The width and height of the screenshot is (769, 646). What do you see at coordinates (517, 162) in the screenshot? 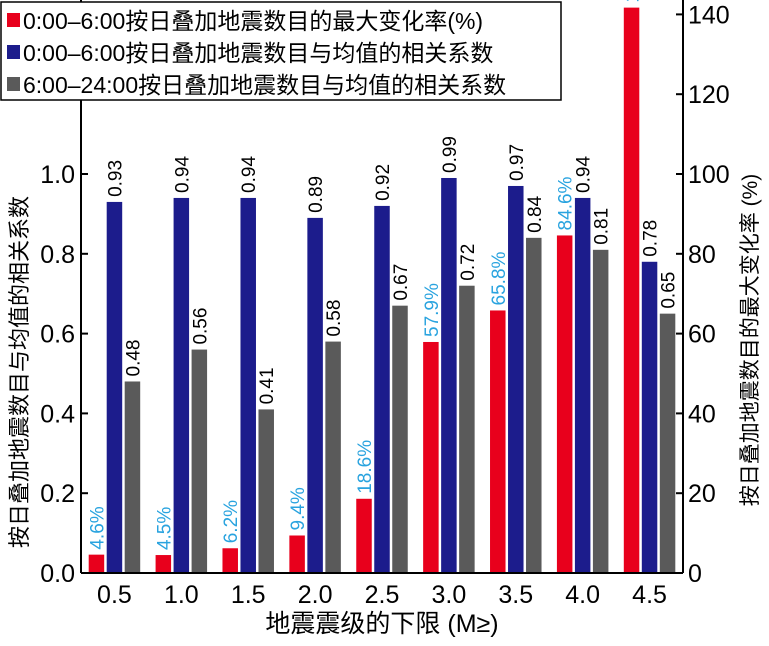
I see `data-label: 0.97` at bounding box center [517, 162].